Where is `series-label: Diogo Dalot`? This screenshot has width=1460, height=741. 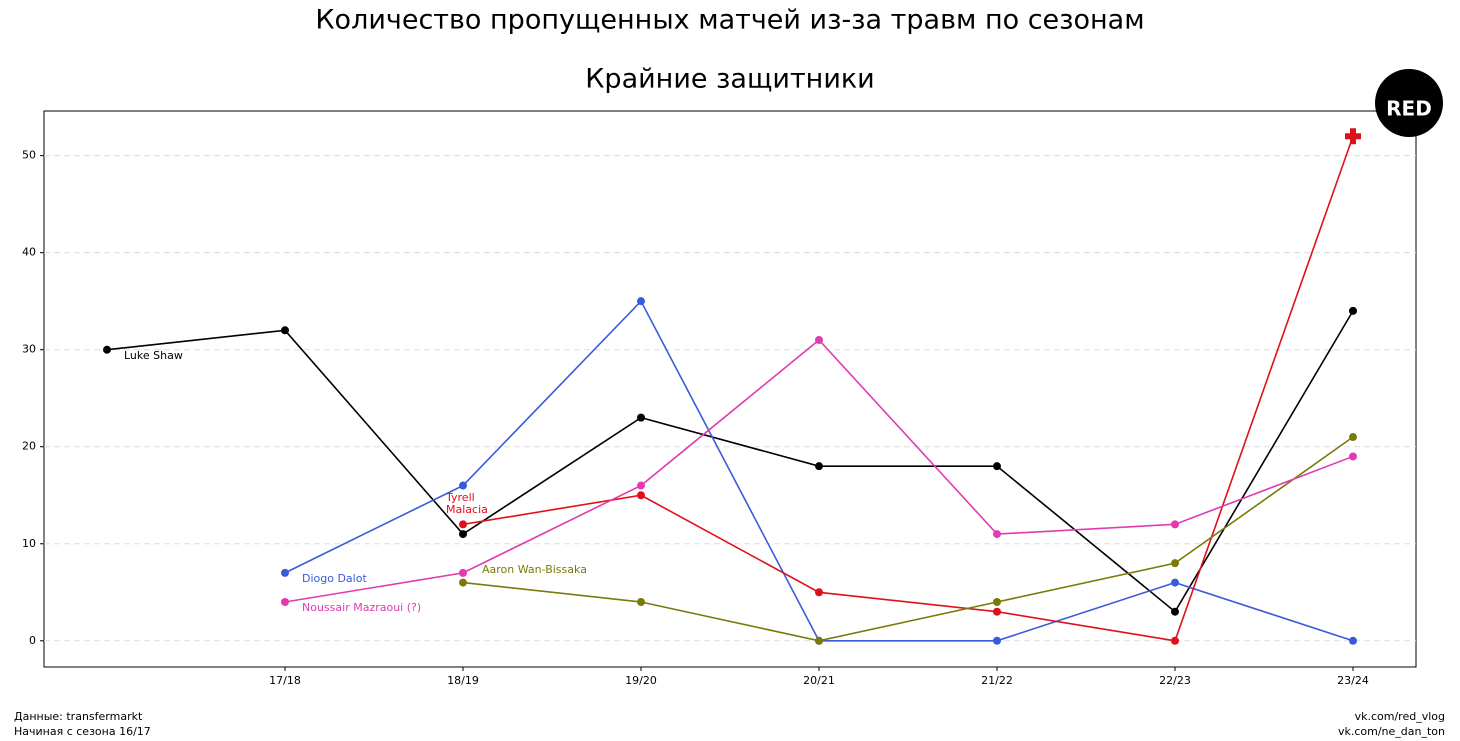
series-label: Diogo Dalot is located at coordinates (334, 578).